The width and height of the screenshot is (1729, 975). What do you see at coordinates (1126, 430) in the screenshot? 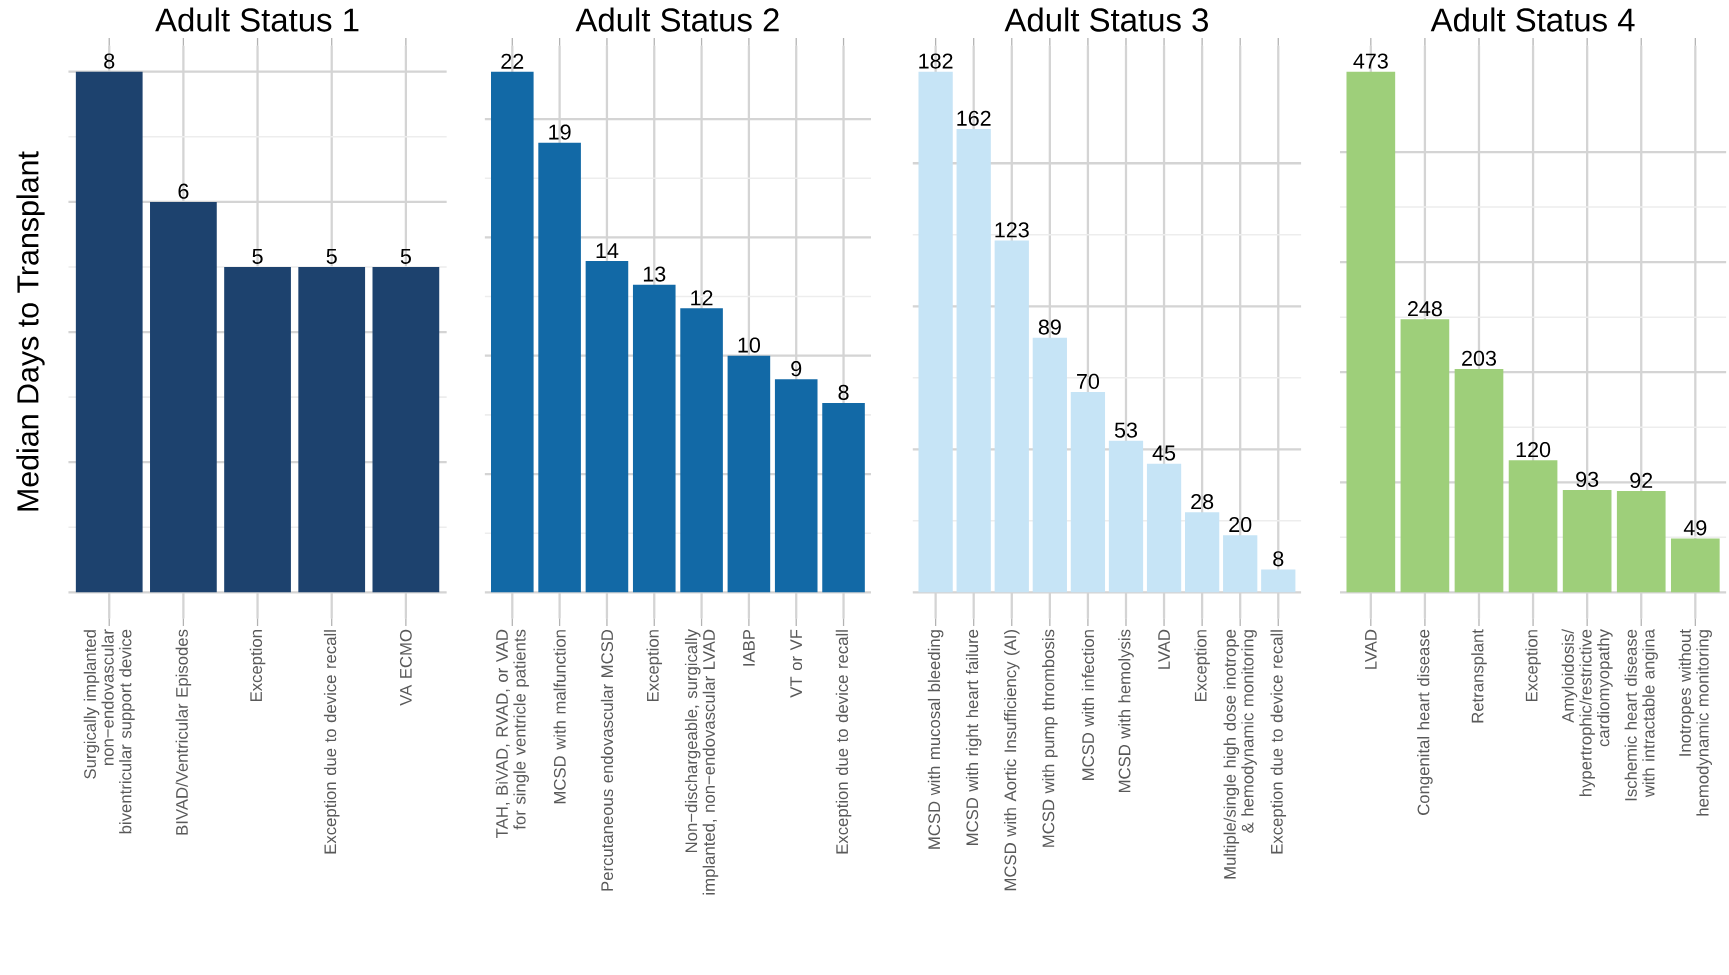
I see `data-label: 53` at bounding box center [1126, 430].